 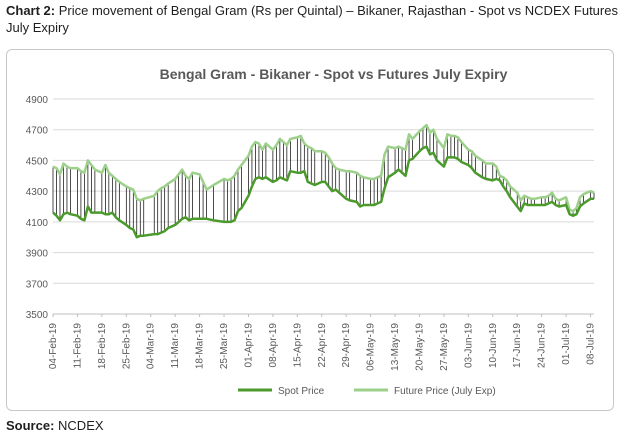 I want to click on x-tick-label: 11-Mar-19, so click(x=175, y=346).